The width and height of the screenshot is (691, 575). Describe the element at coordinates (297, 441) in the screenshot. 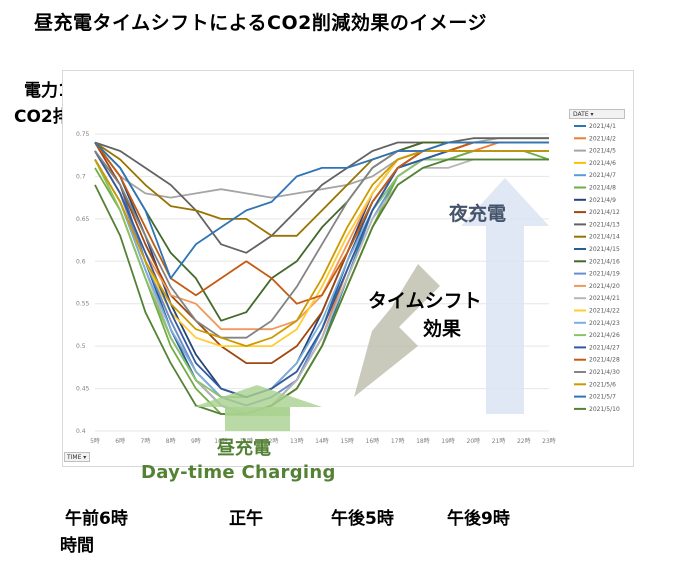

I see `x-tick-label: 13時` at that location.